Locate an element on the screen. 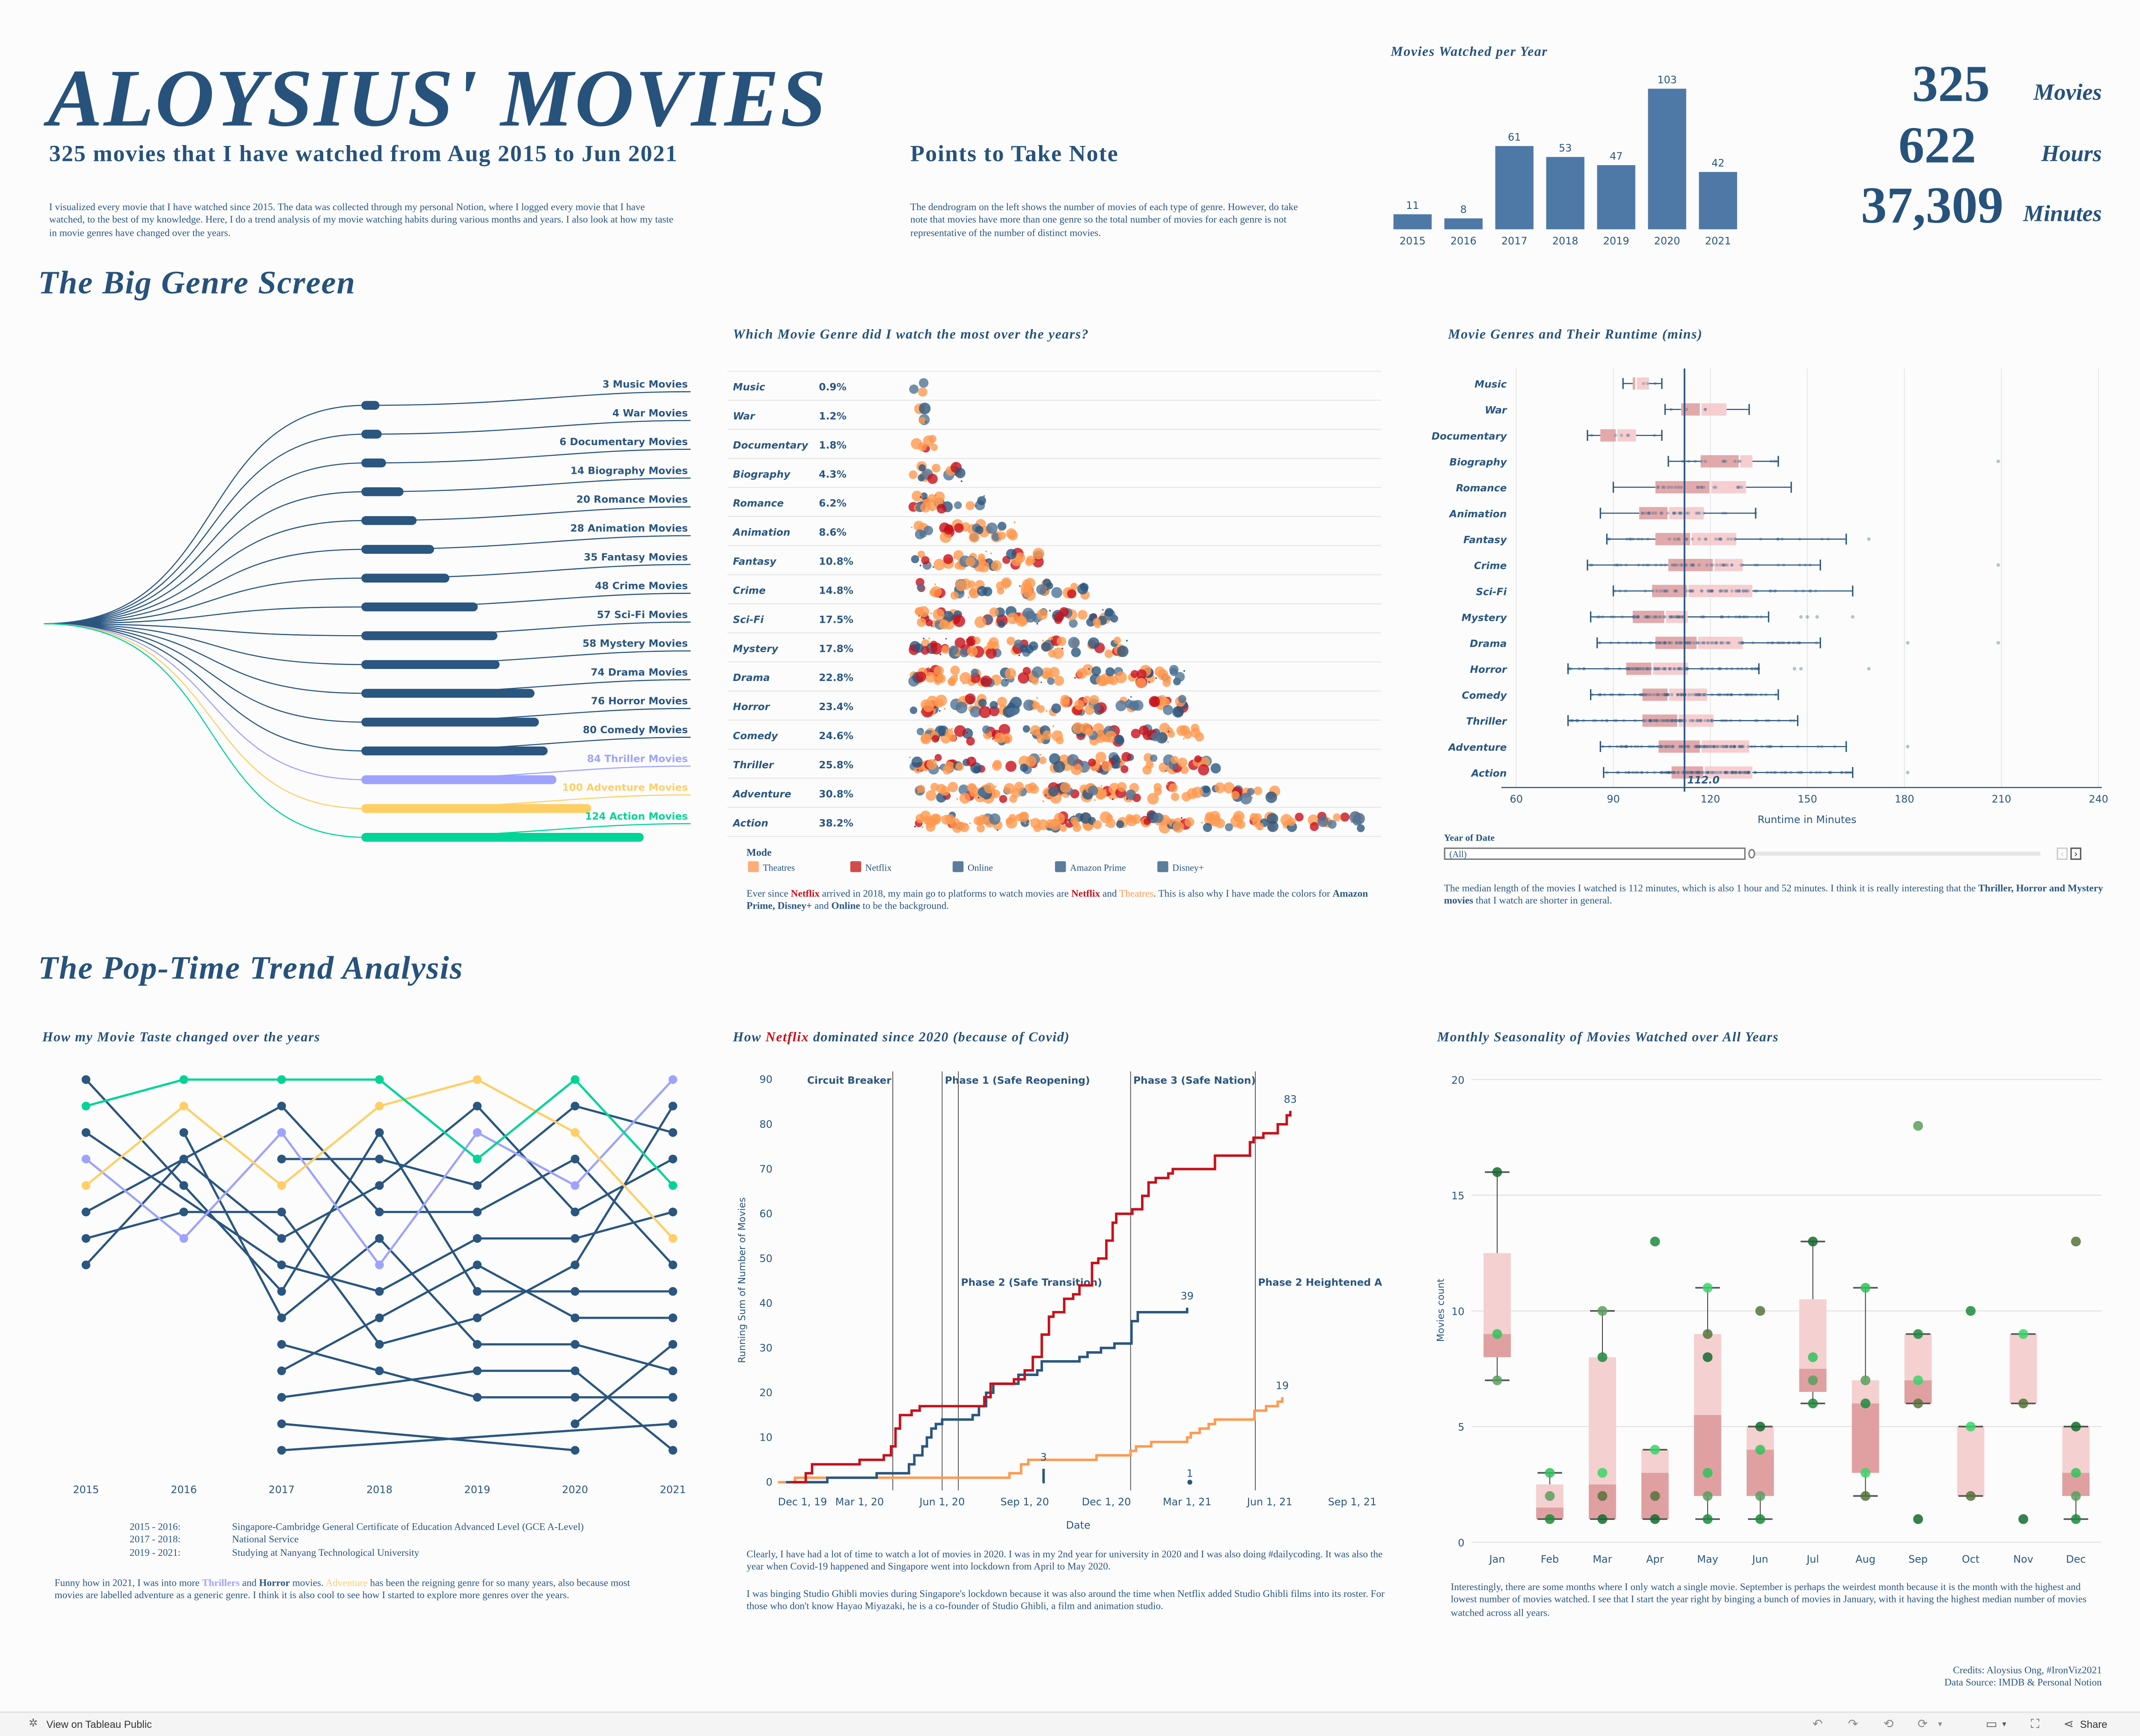  legend-label: Netflix is located at coordinates (878, 869).